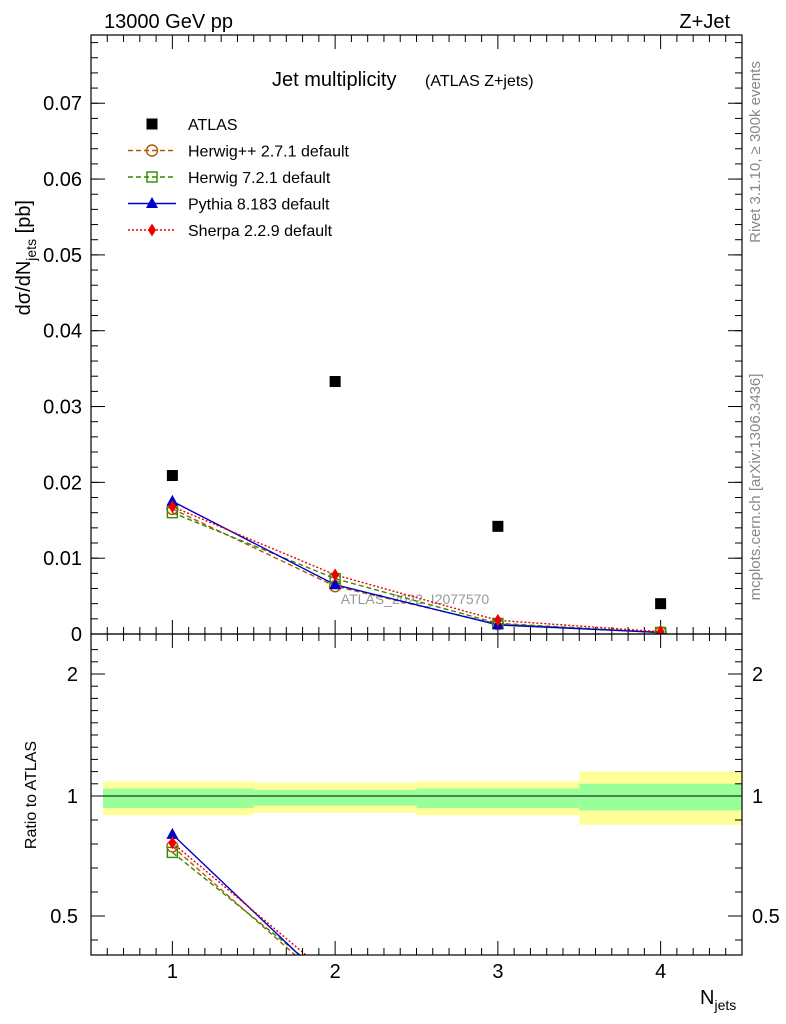 This screenshot has height=1024, width=786. Describe the element at coordinates (172, 972) in the screenshot. I see `x-tick-label: 1` at that location.